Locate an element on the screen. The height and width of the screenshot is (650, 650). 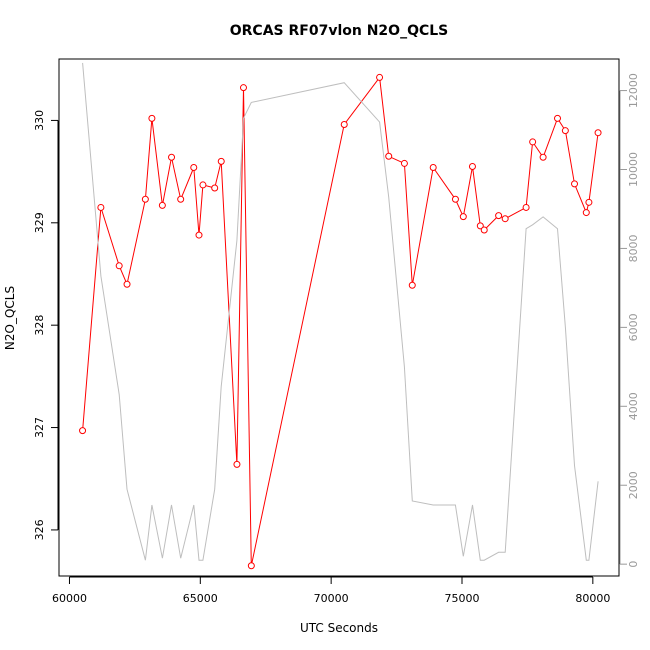
y2-tick-label: 8000 is located at coordinates (633, 248).